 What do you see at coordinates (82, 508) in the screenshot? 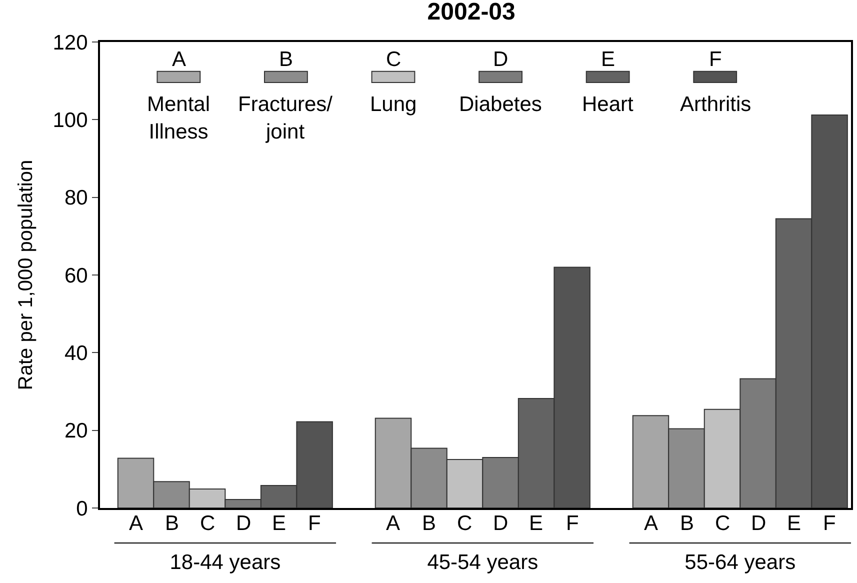
I see `y-tick-label: 0` at bounding box center [82, 508].